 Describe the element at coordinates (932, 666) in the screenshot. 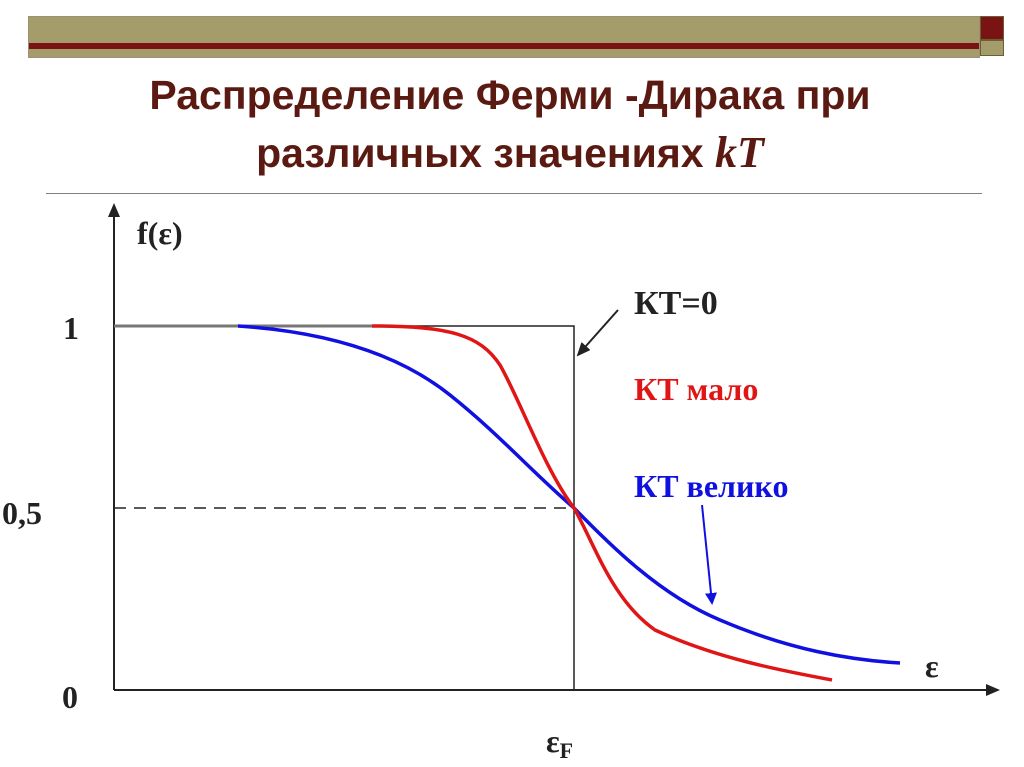

I see `x-axis-label: ε` at that location.